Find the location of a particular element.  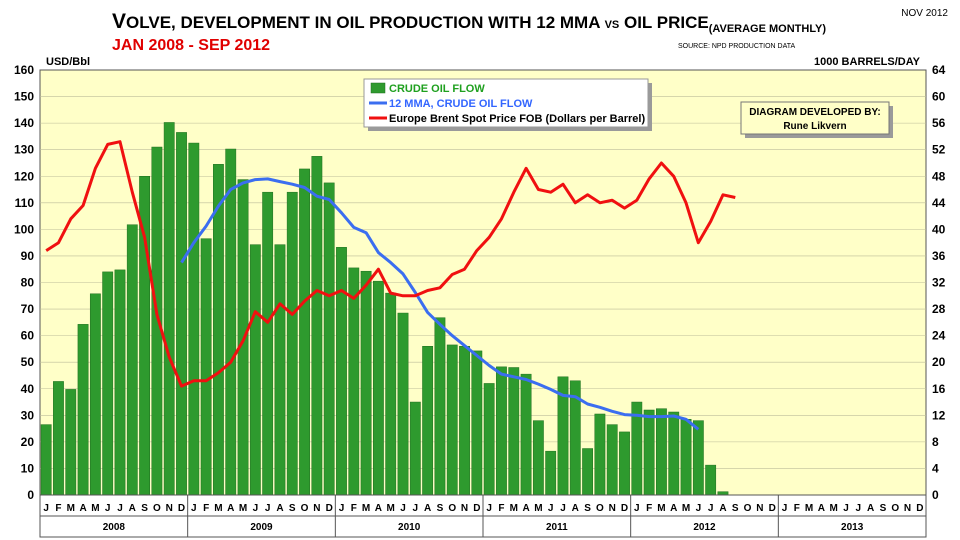

corner-date: NOV 2012 is located at coordinates (924, 13).